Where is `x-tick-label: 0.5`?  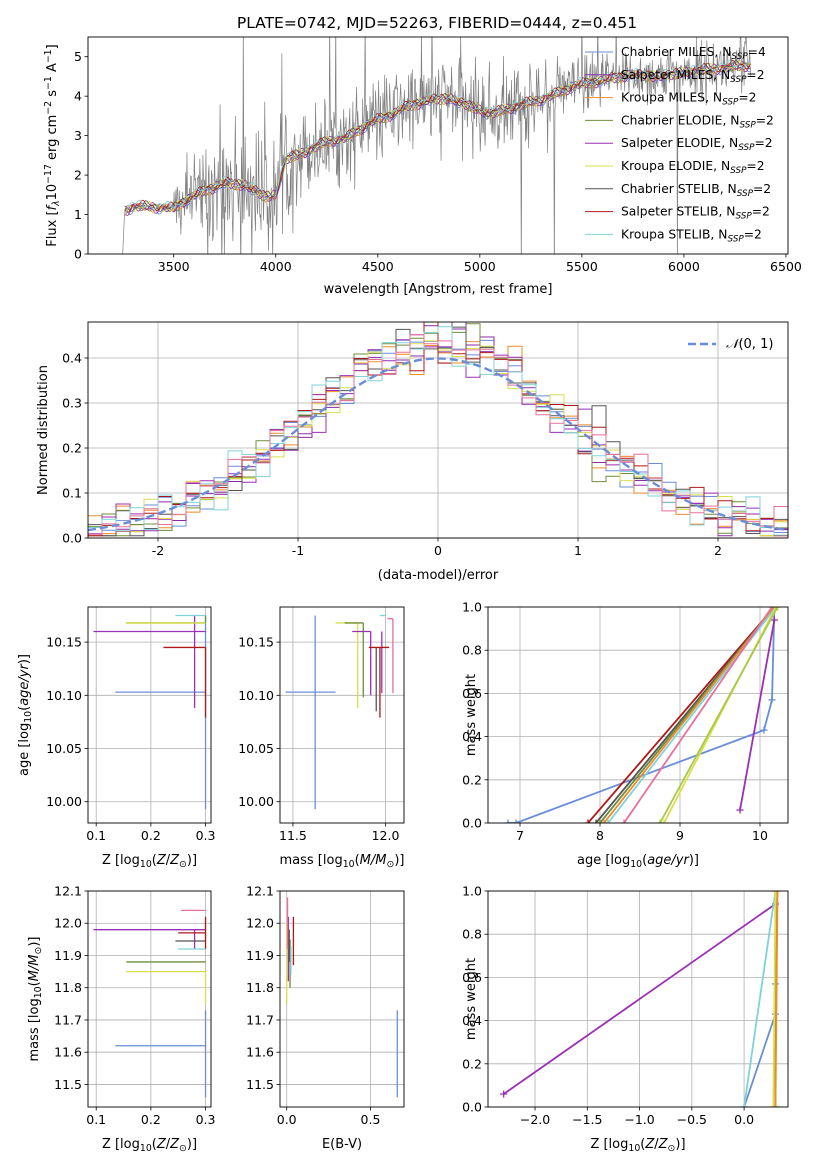 x-tick-label: 0.5 is located at coordinates (371, 1119).